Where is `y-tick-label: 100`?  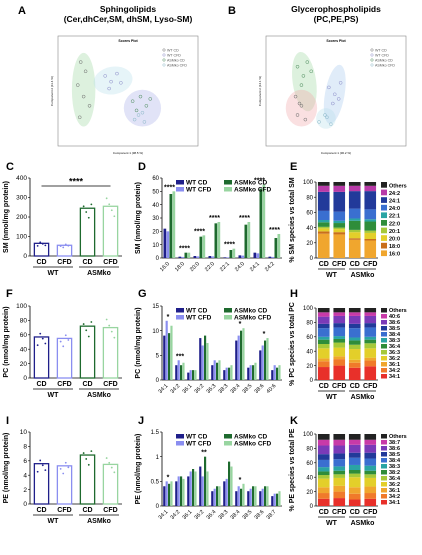 y-tick-label: 100 is located at coordinates (308, 309).